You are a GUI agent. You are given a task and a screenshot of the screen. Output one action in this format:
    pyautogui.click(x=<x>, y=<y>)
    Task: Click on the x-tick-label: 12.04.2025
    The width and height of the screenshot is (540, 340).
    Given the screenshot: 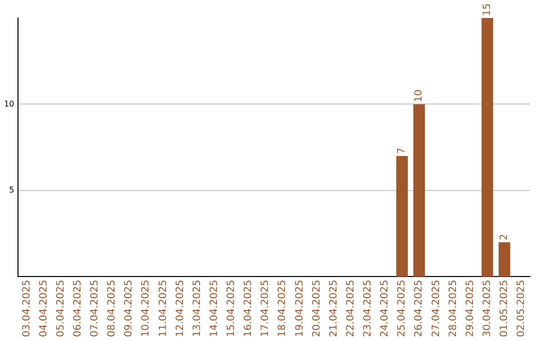 What is the action you would take?
    pyautogui.click(x=180, y=309)
    